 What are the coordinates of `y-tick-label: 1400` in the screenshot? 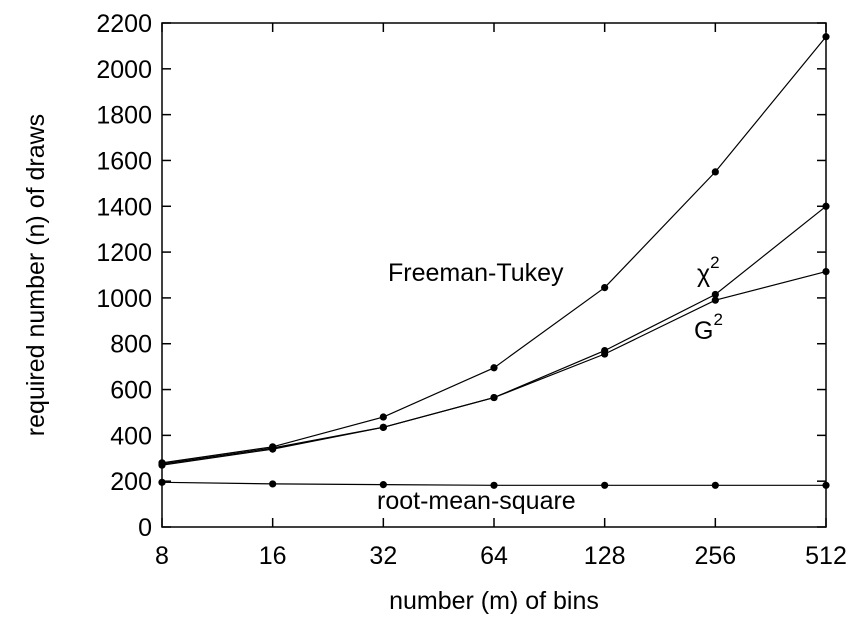 It's located at (124, 207).